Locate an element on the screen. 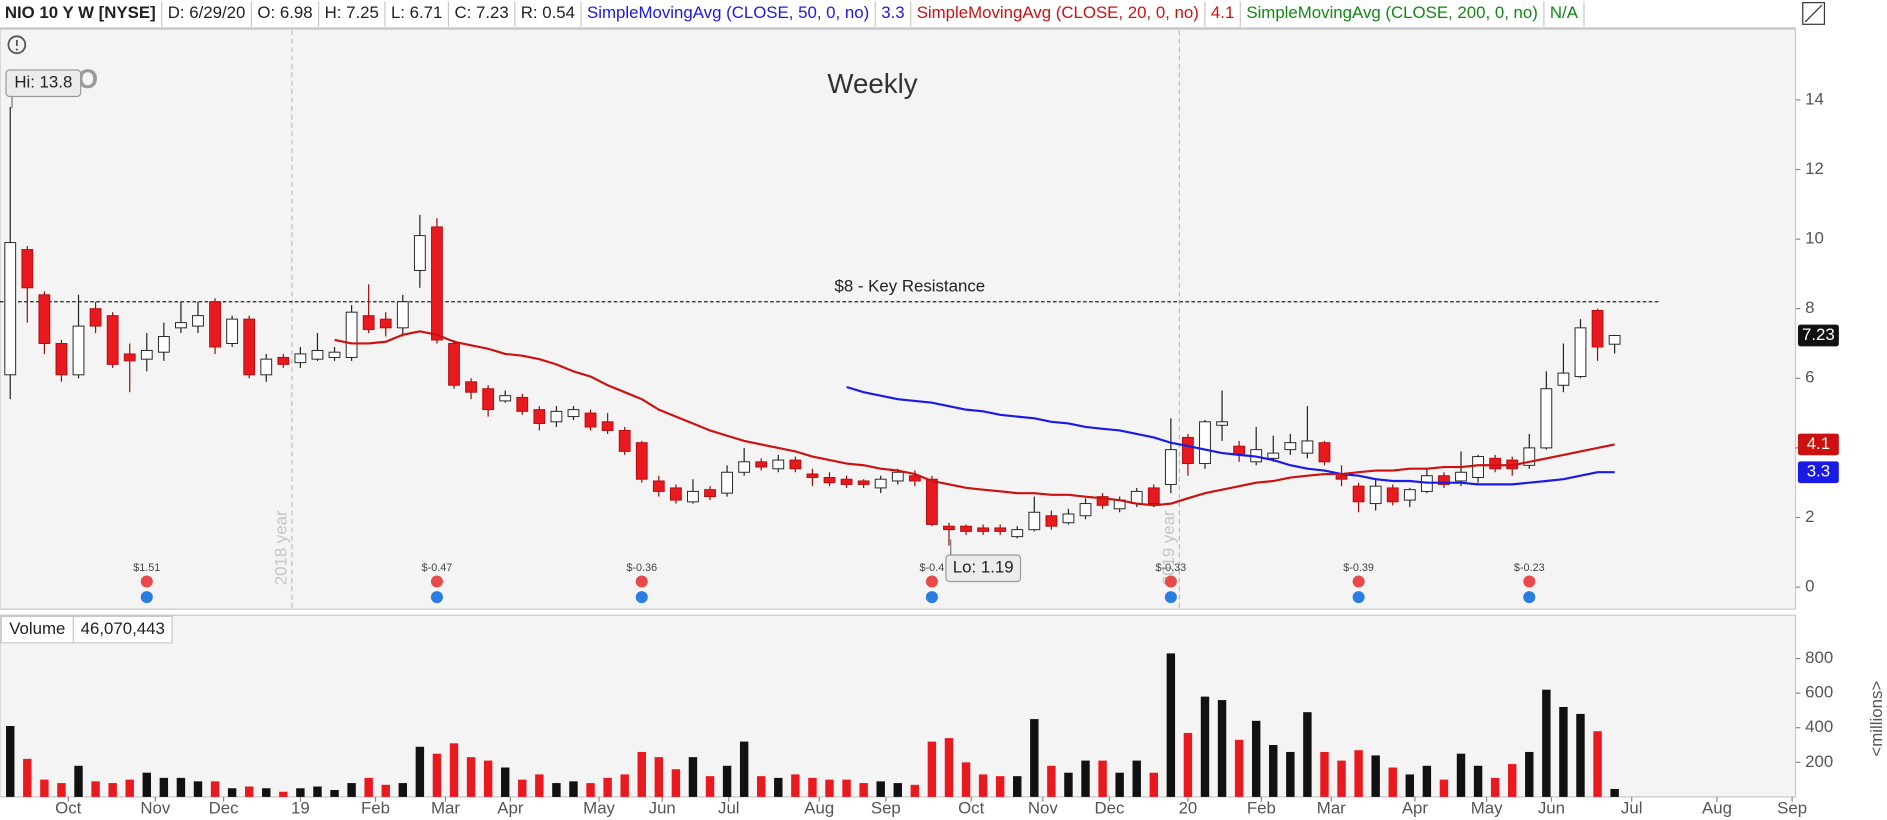 The image size is (1887, 820). settings-icon is located at coordinates (1814, 13).